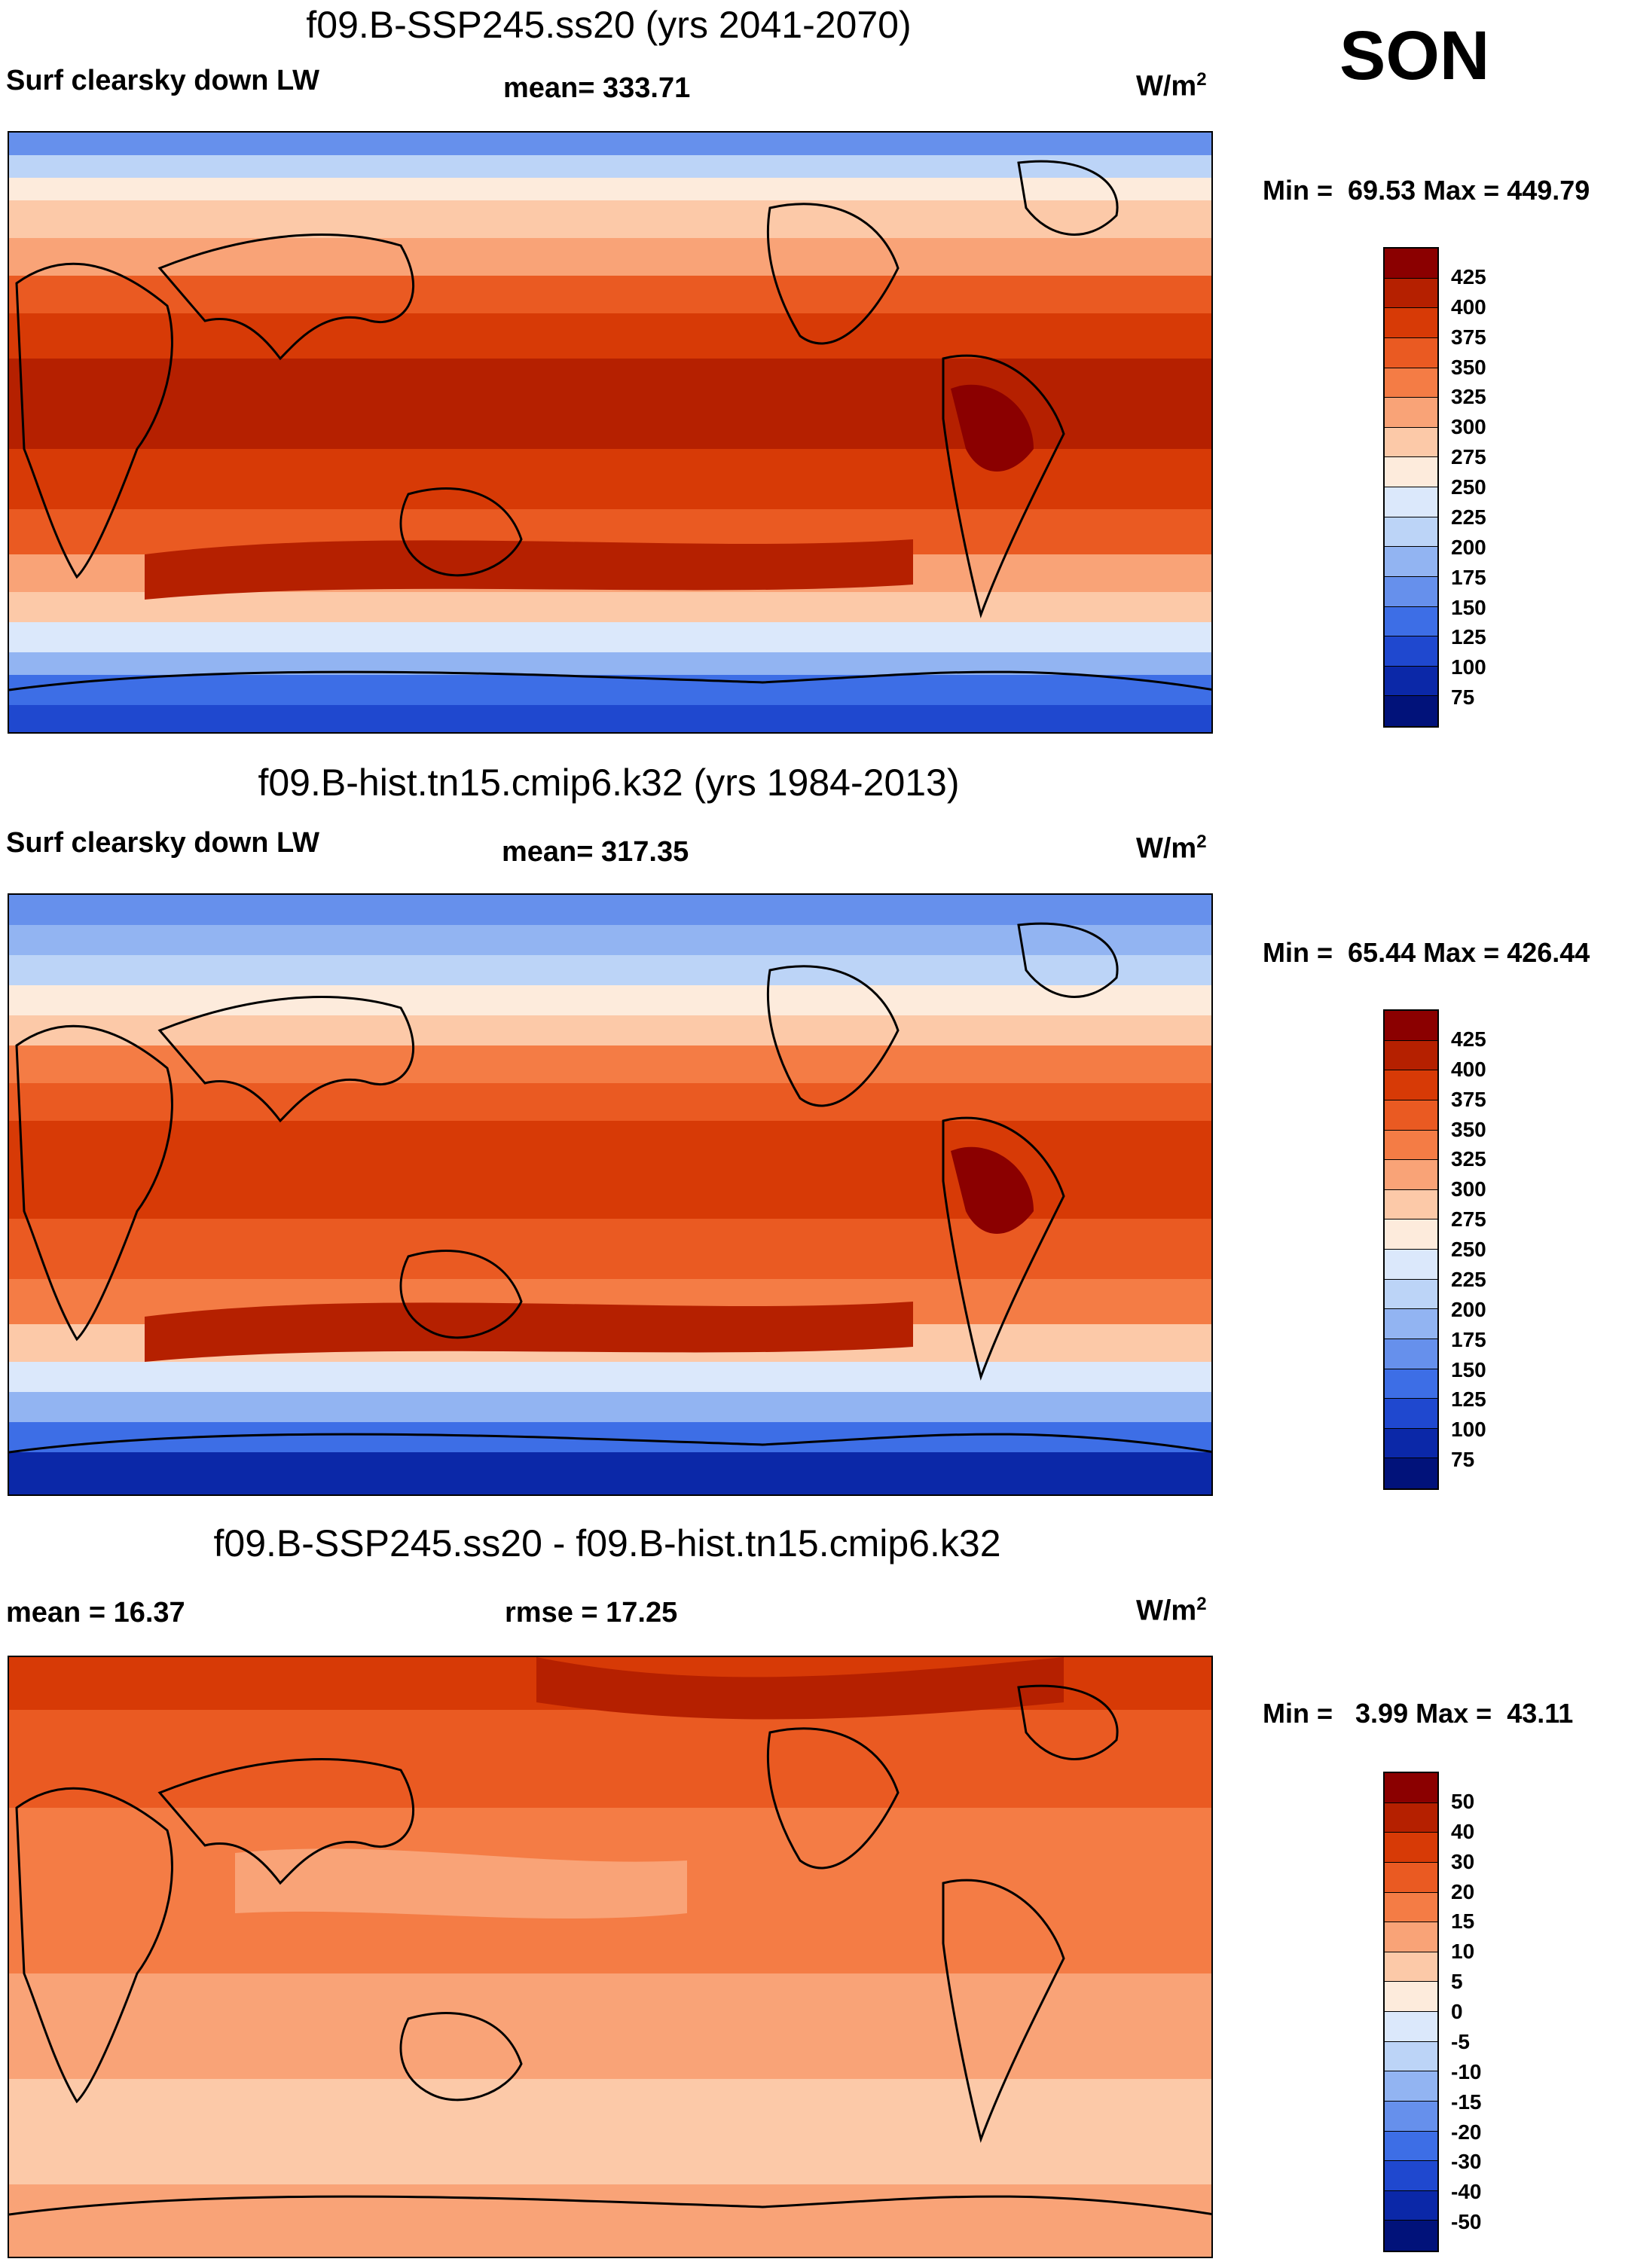 This screenshot has width=1625, height=2268. What do you see at coordinates (1468, 1069) in the screenshot?
I see `colorbar-tick-label: 400` at bounding box center [1468, 1069].